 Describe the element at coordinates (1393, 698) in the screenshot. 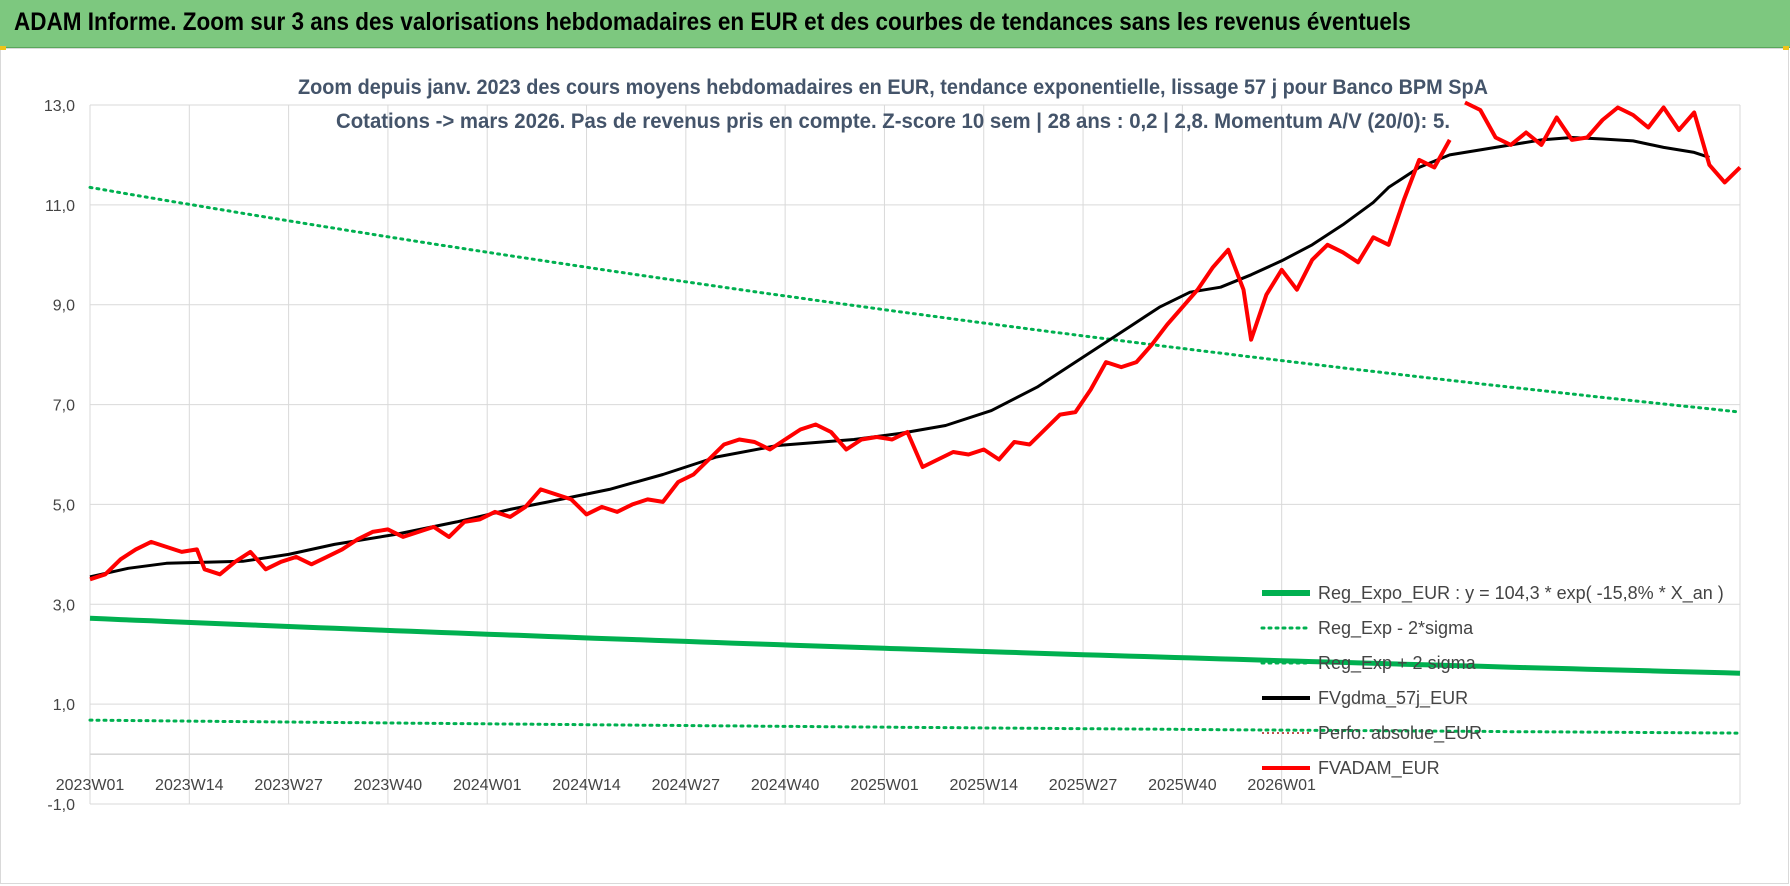

I see `legend-label: FVgdma_57j_EUR` at that location.